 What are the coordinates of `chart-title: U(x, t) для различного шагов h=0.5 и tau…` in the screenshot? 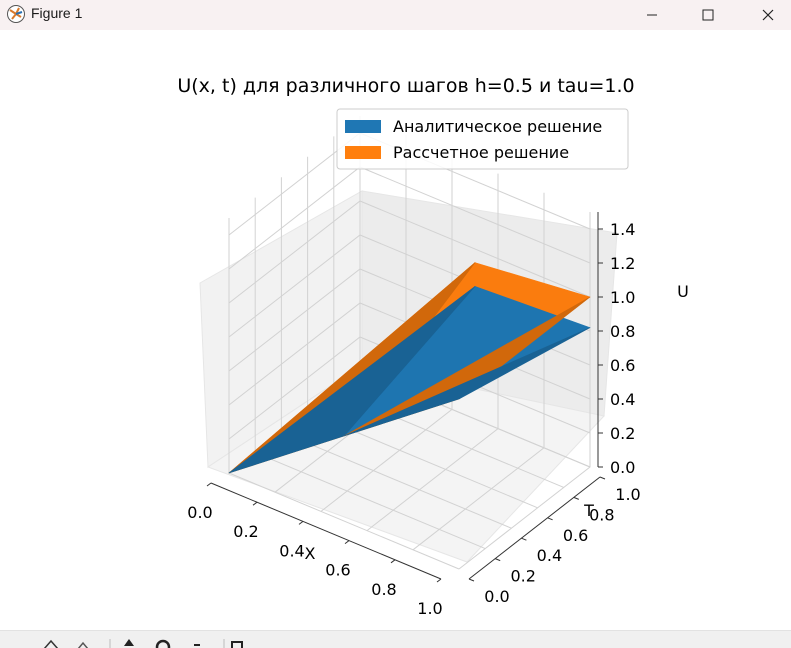 It's located at (405, 86).